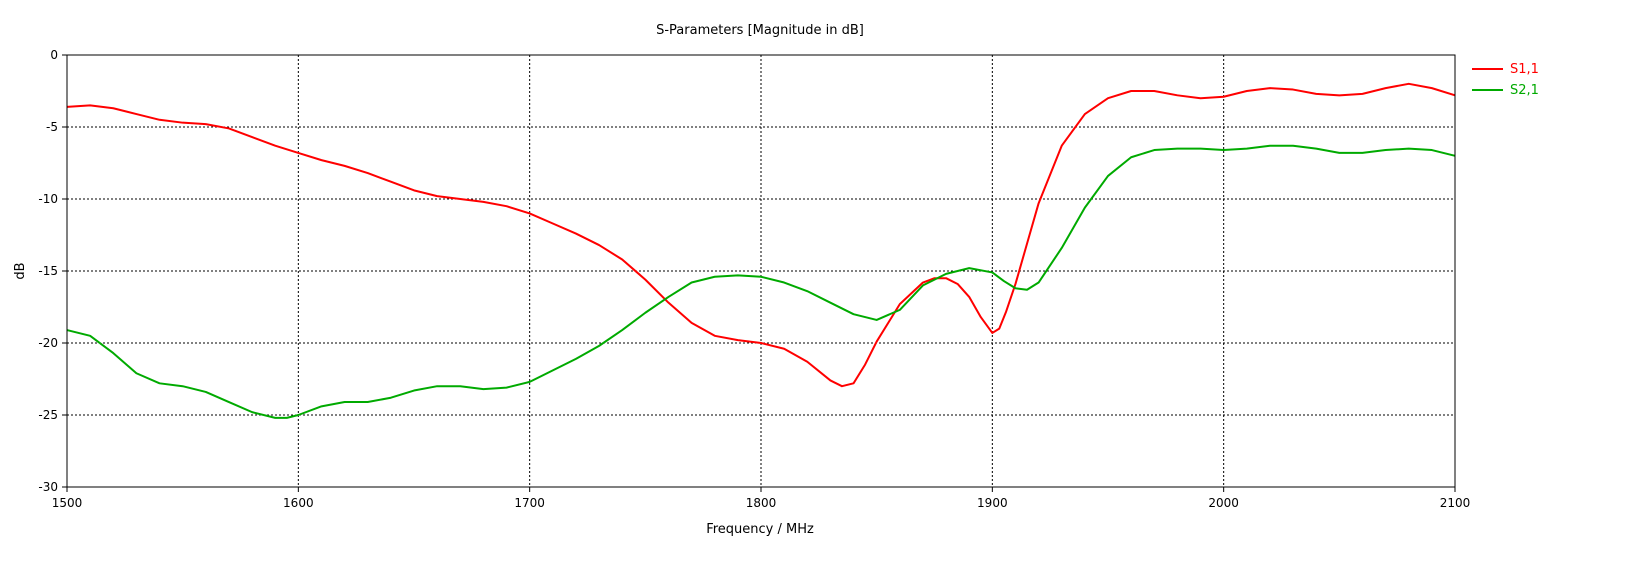 This screenshot has width=1650, height=570. I want to click on y-tick-label: 0, so click(54, 55).